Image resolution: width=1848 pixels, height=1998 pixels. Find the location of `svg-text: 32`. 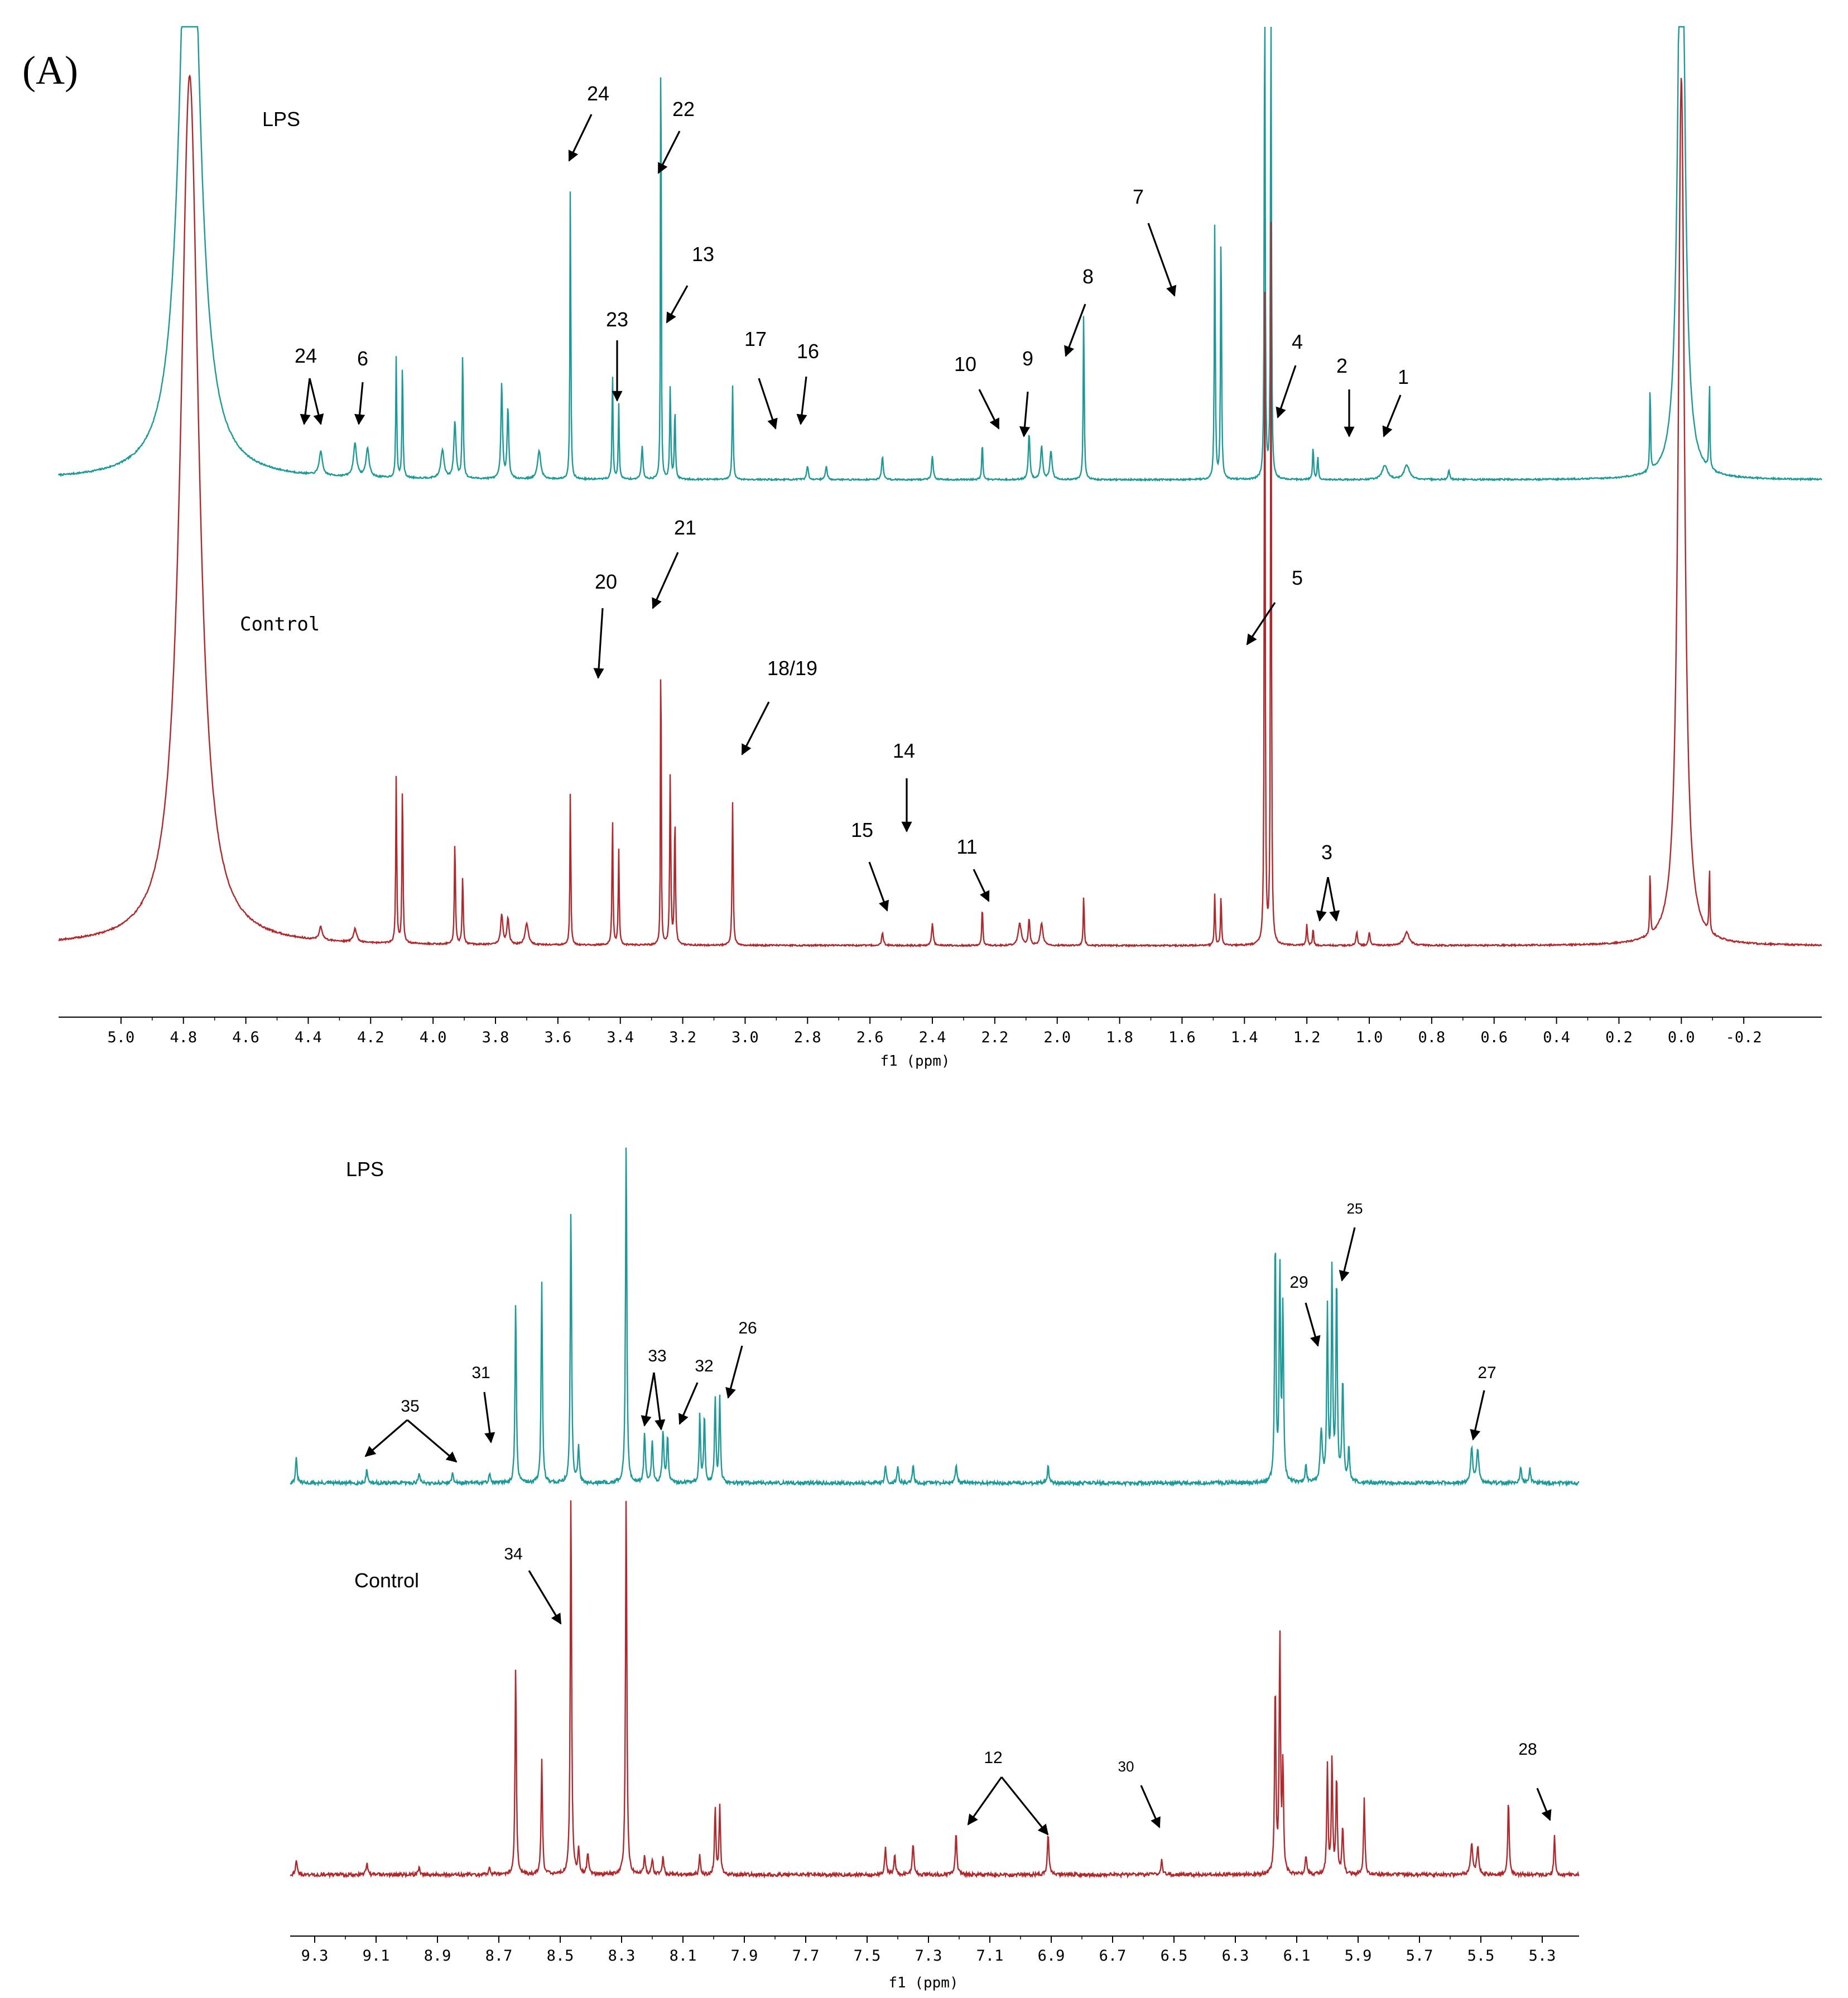

svg-text: 32 is located at coordinates (704, 1366).